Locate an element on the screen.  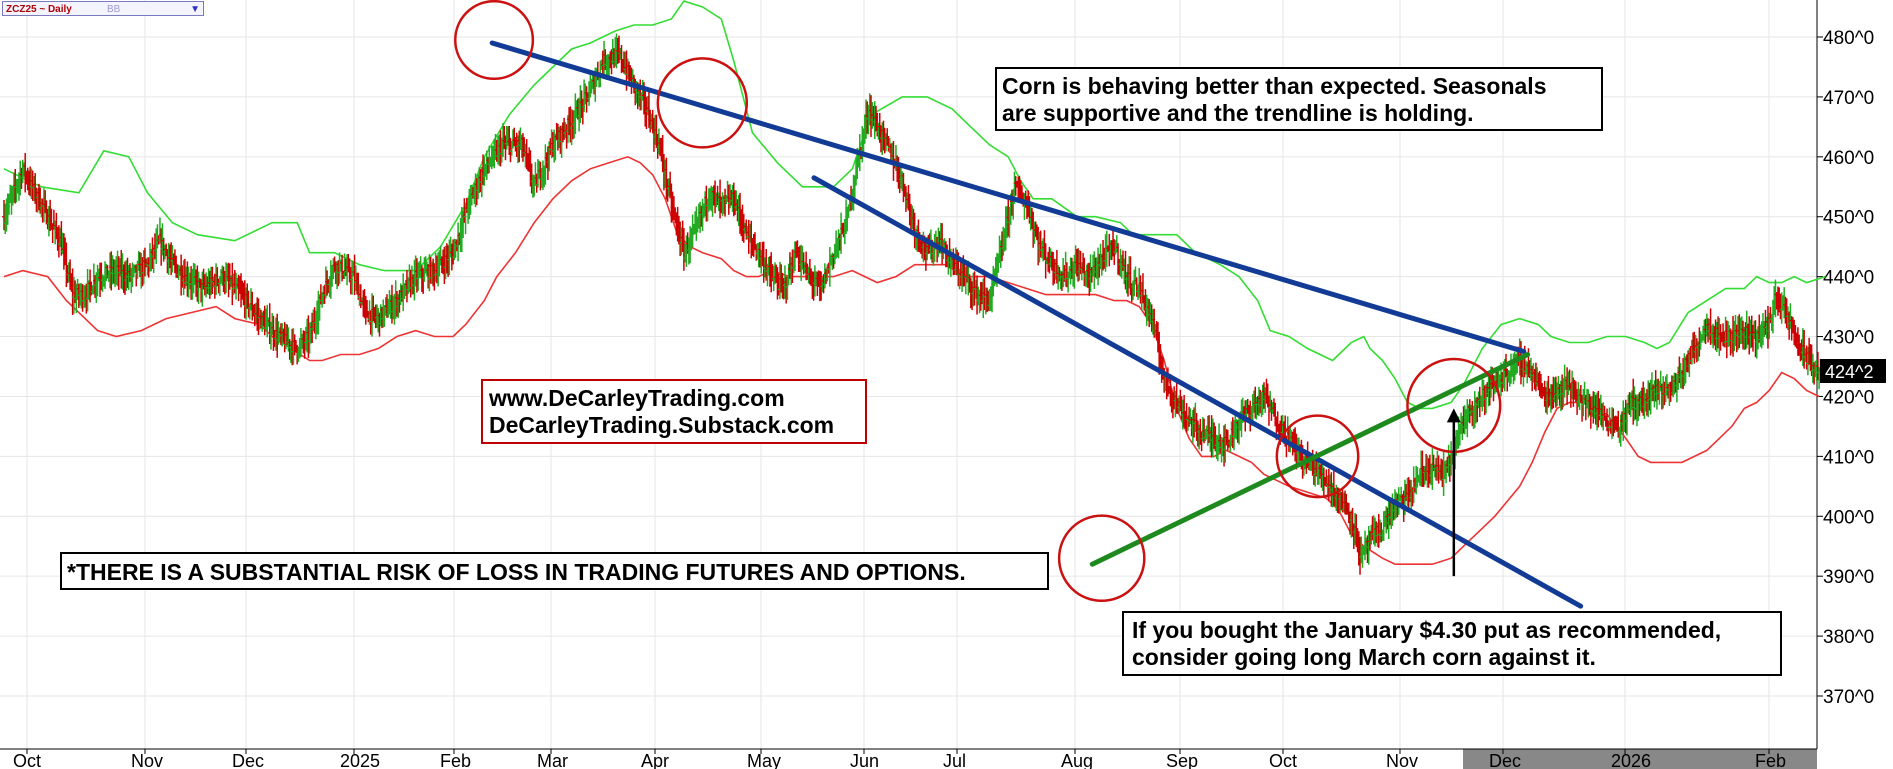
y-tick-label: 480^0 is located at coordinates (1848, 38).